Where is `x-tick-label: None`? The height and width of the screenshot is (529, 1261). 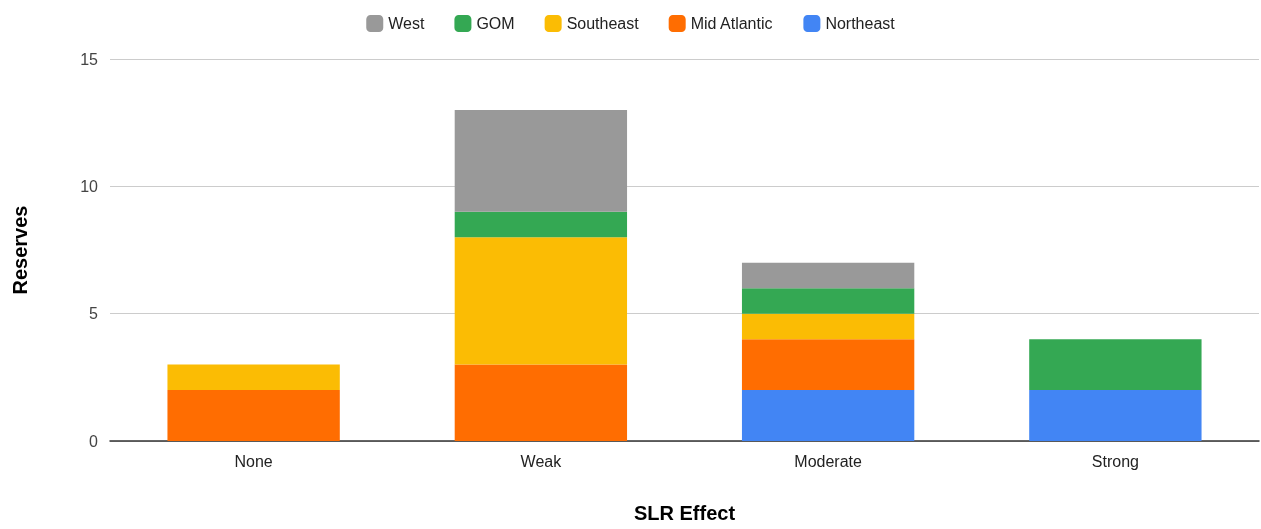 x-tick-label: None is located at coordinates (253, 461).